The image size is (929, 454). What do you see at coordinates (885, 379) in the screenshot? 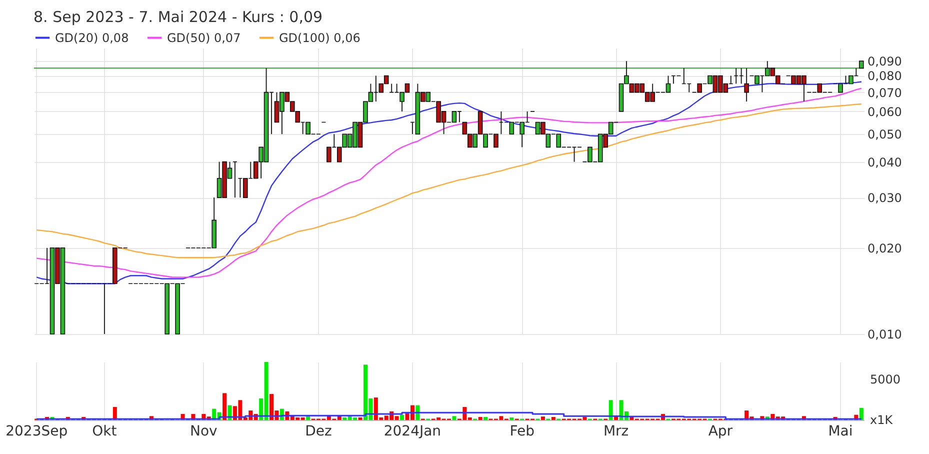
I see `text: 5000` at bounding box center [885, 379].